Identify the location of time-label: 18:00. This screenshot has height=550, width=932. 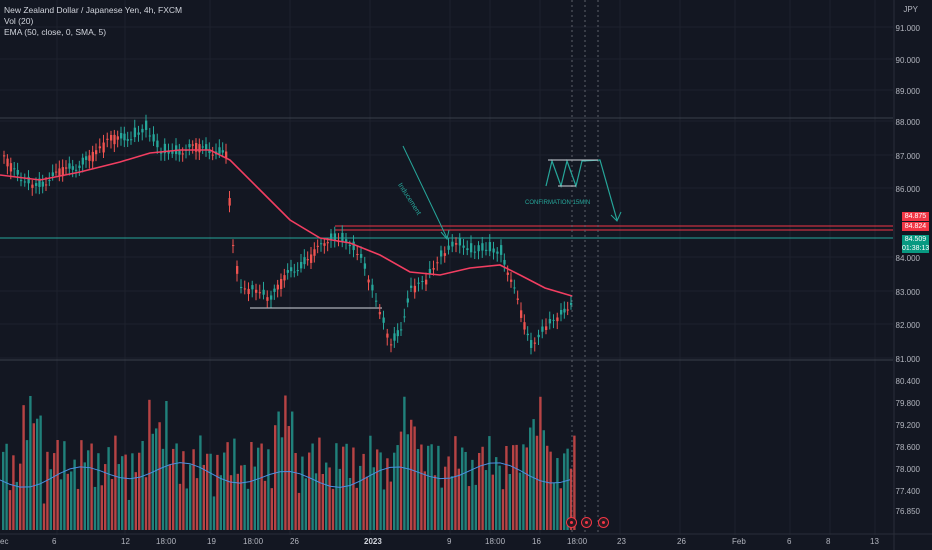
(577, 541).